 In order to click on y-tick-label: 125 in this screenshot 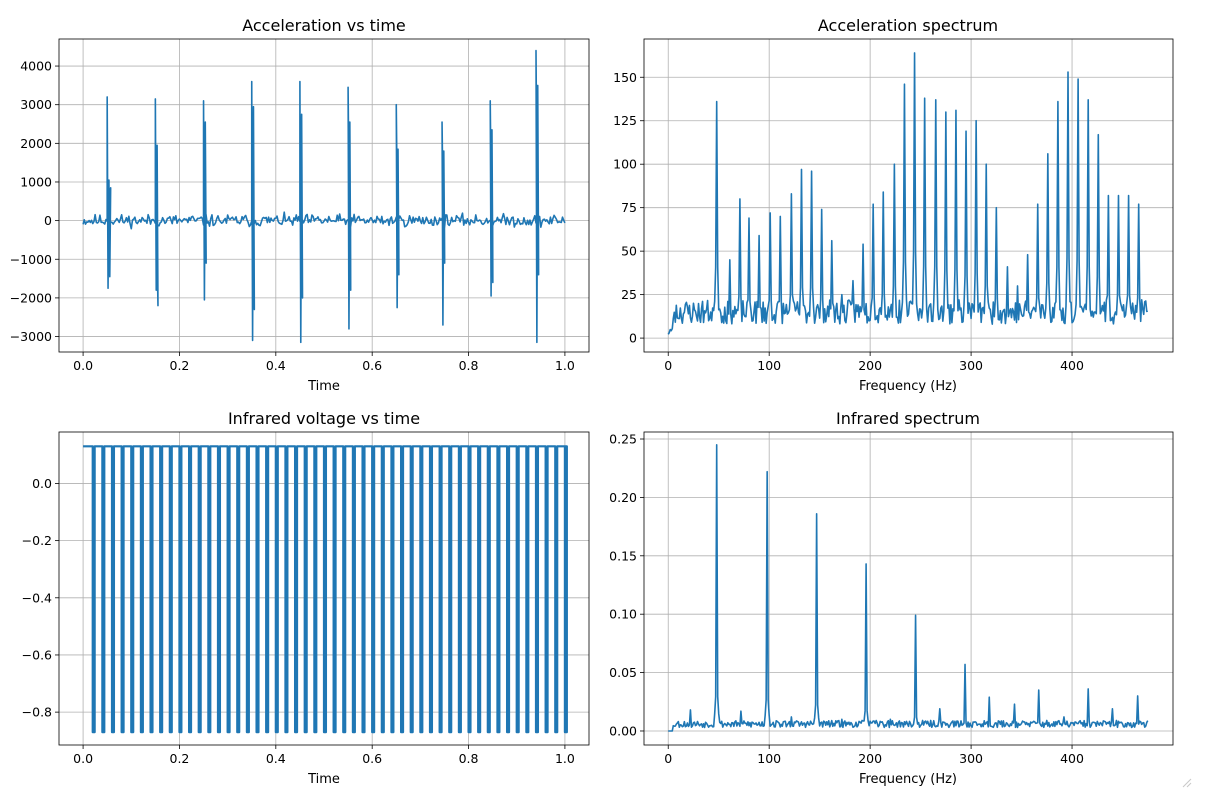, I will do `click(625, 120)`.